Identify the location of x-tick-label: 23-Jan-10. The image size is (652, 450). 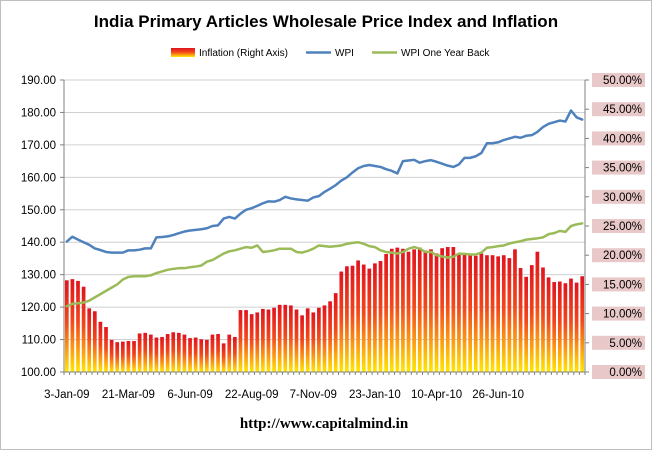
(375, 395).